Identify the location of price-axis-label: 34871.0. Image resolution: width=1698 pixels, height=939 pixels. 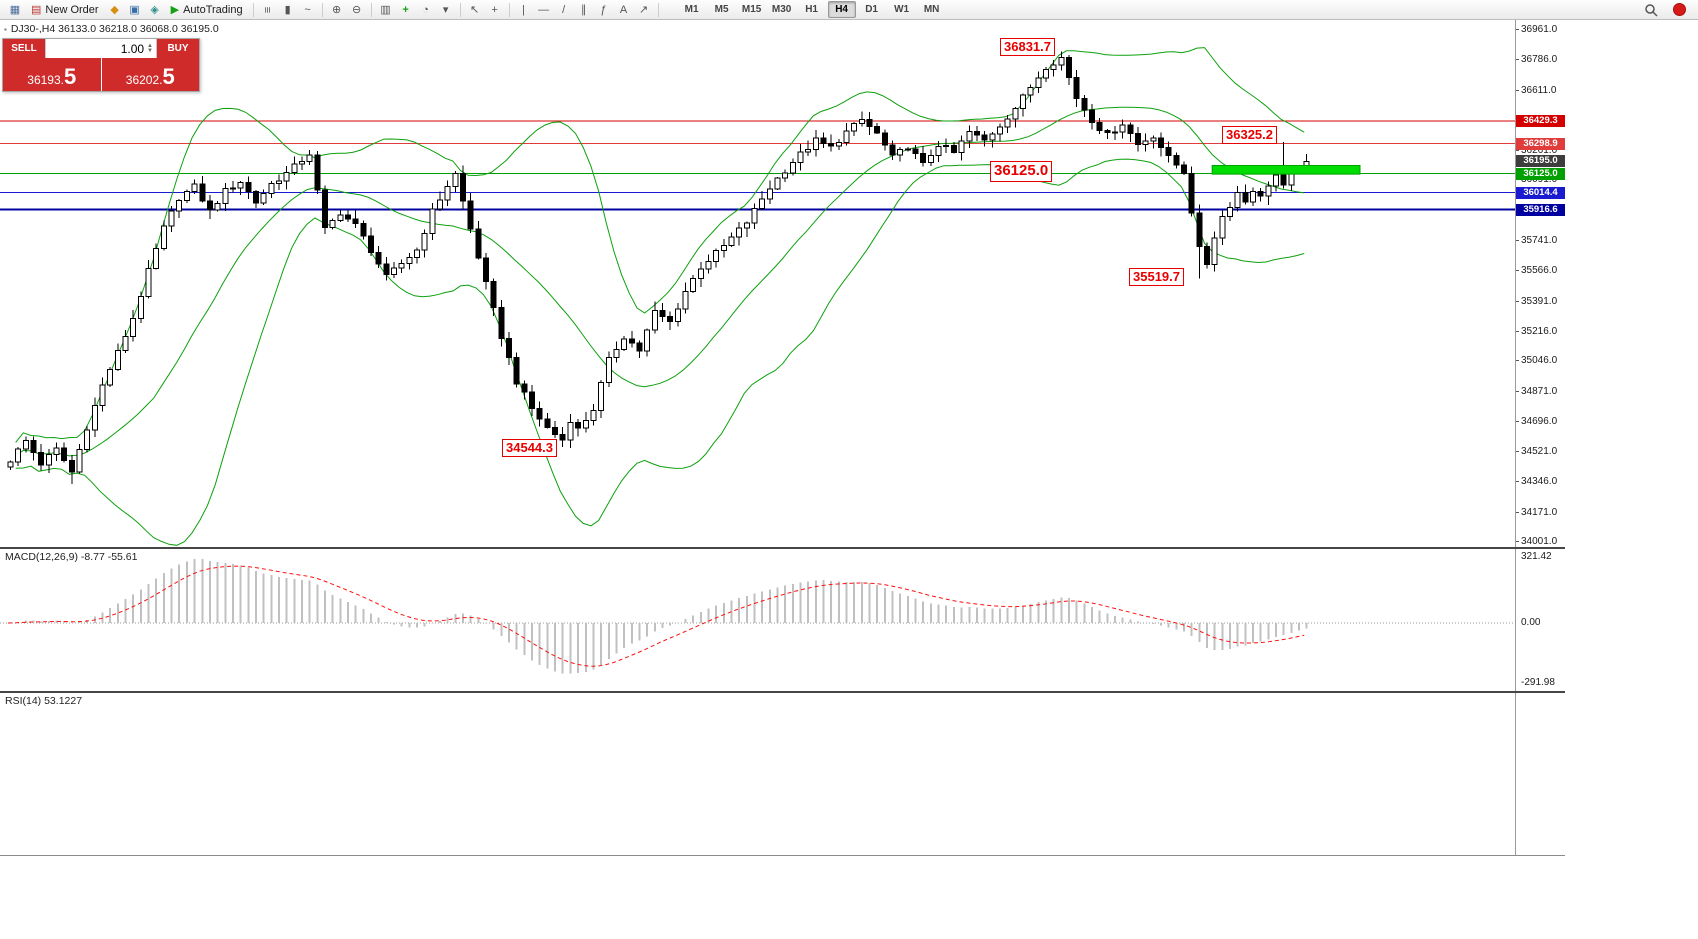
(1539, 391).